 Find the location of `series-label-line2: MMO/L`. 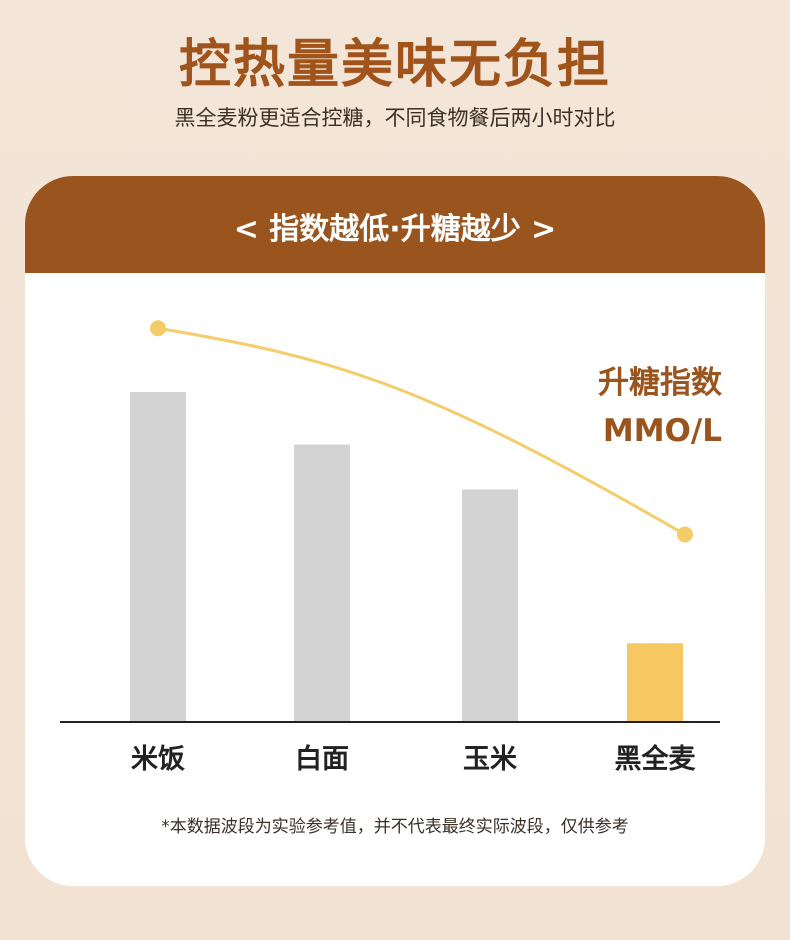

series-label-line2: MMO/L is located at coordinates (662, 431).